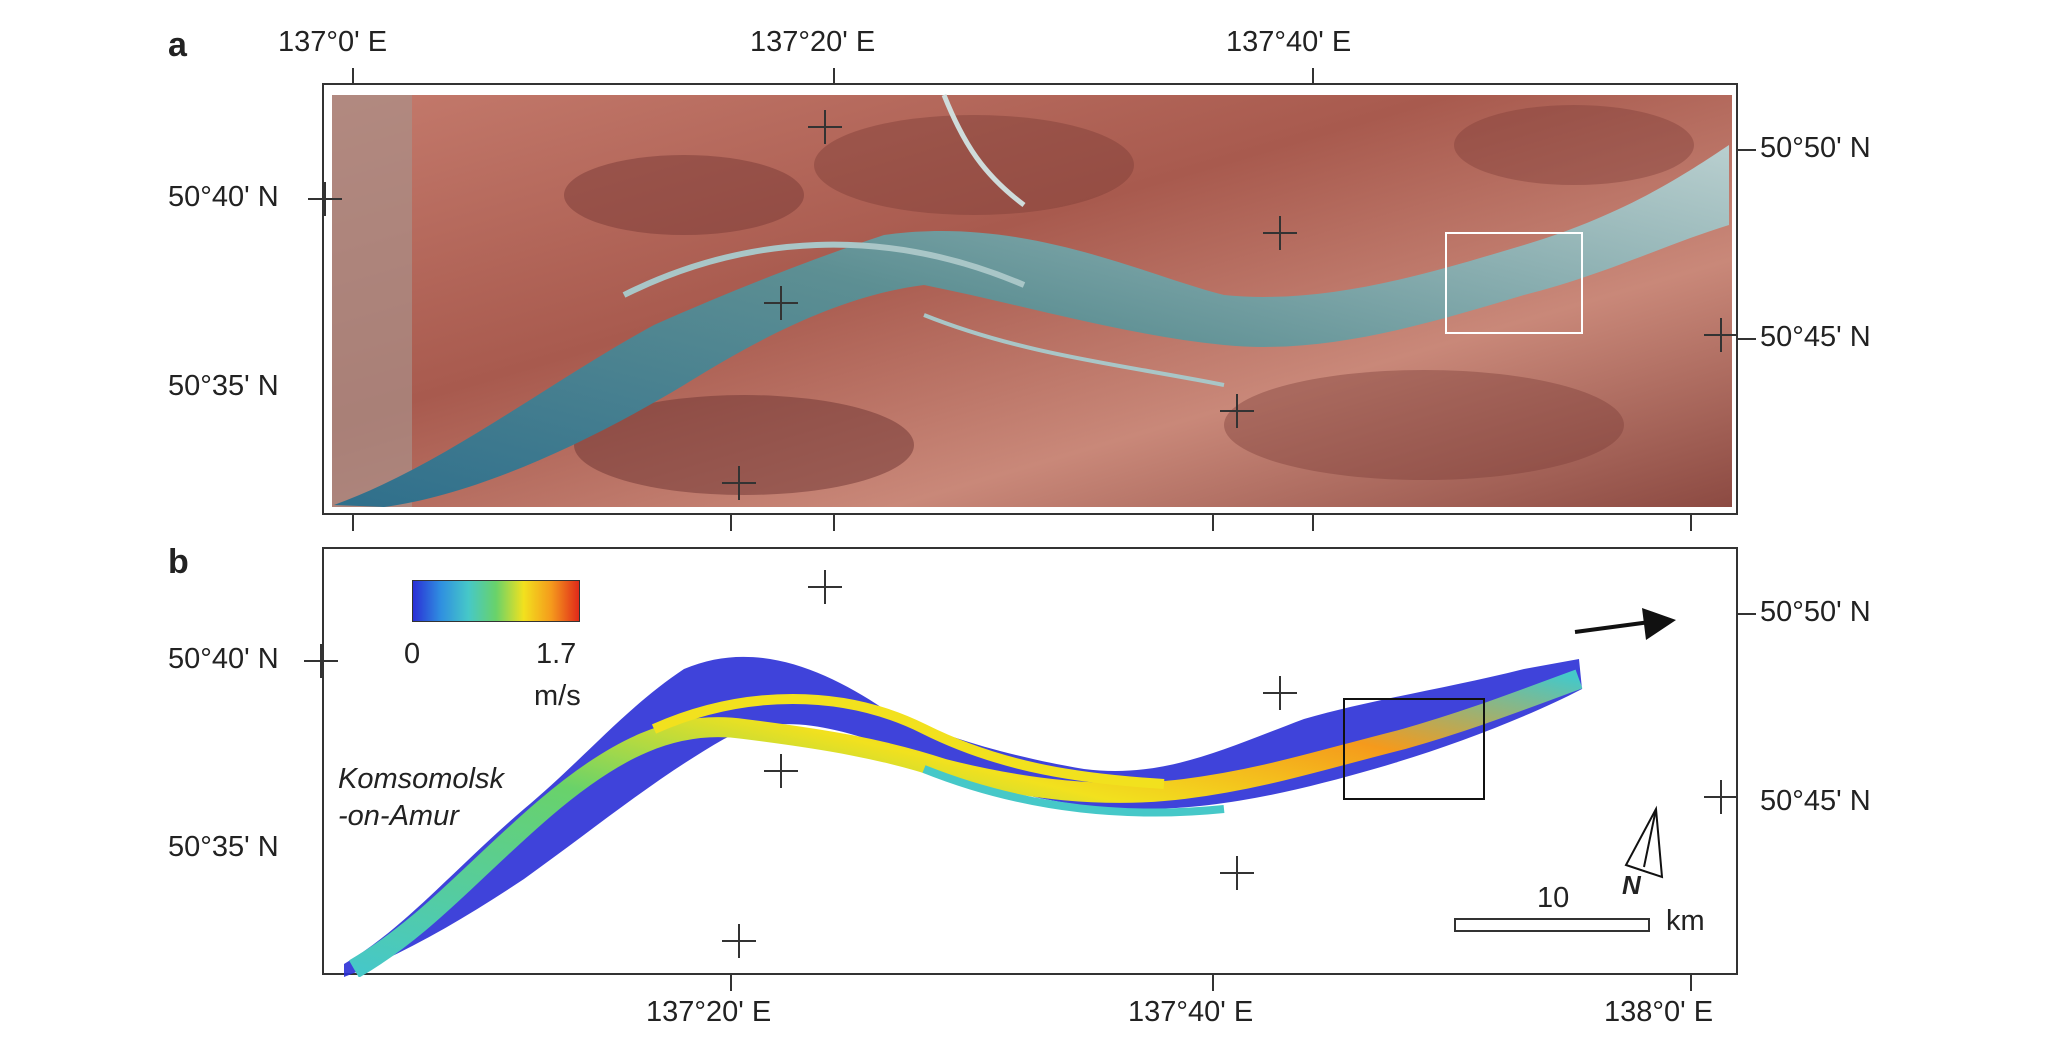 The height and width of the screenshot is (1047, 2048). Describe the element at coordinates (1289, 42) in the screenshot. I see `top-lon-label-3: 137°40' E` at that location.